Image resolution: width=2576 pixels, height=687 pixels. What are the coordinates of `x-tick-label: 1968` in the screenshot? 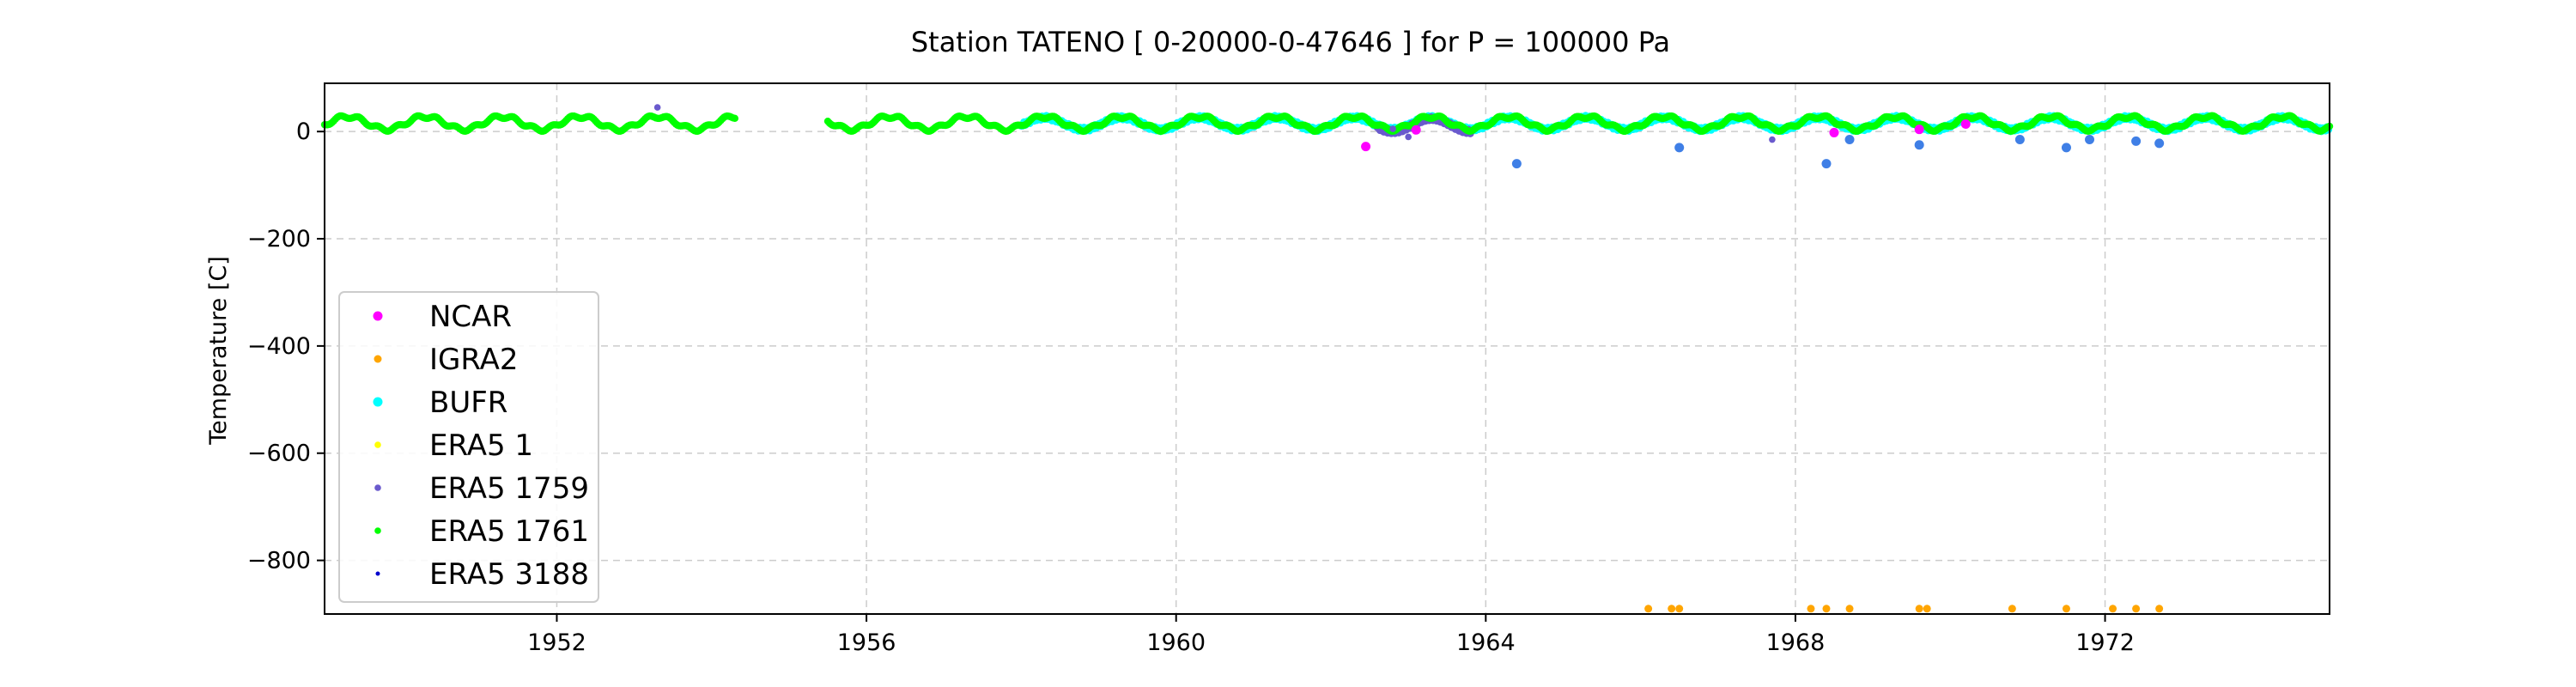 It's located at (1796, 642).